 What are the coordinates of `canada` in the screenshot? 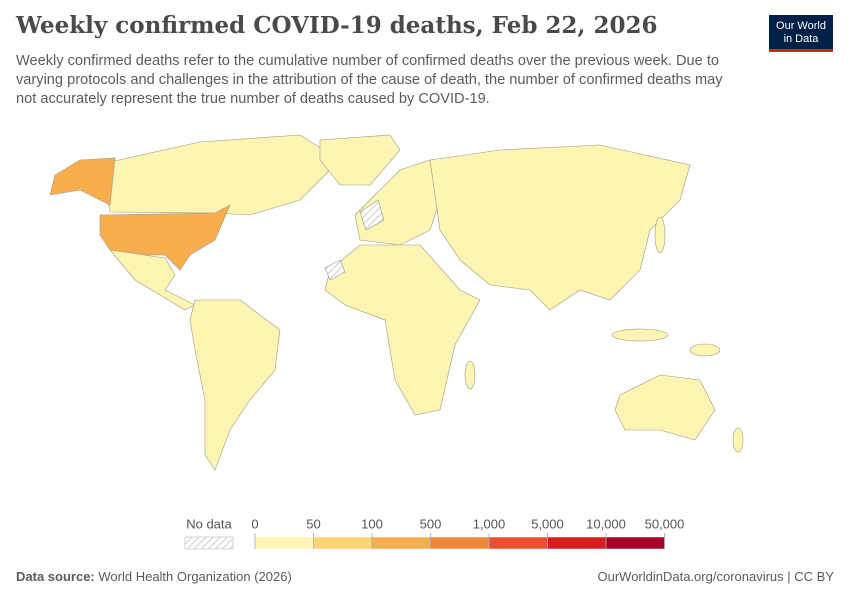 It's located at (222, 175).